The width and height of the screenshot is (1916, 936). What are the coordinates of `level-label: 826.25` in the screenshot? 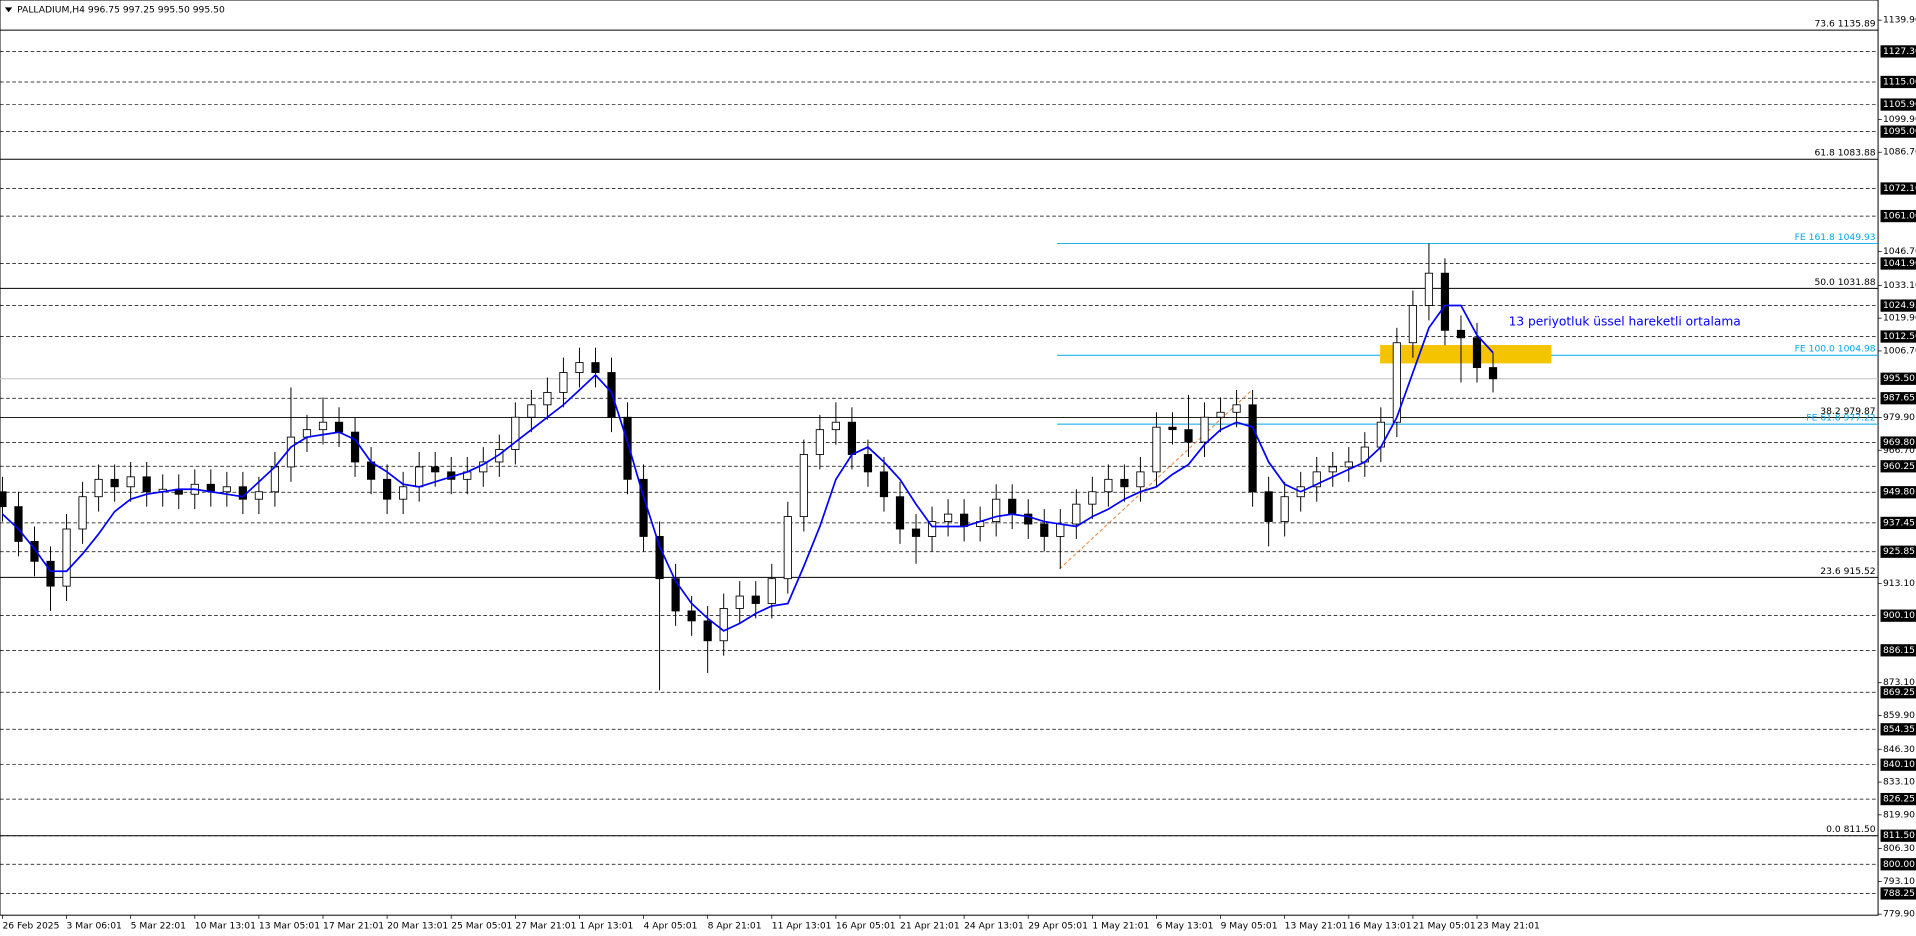 It's located at (1899, 799).